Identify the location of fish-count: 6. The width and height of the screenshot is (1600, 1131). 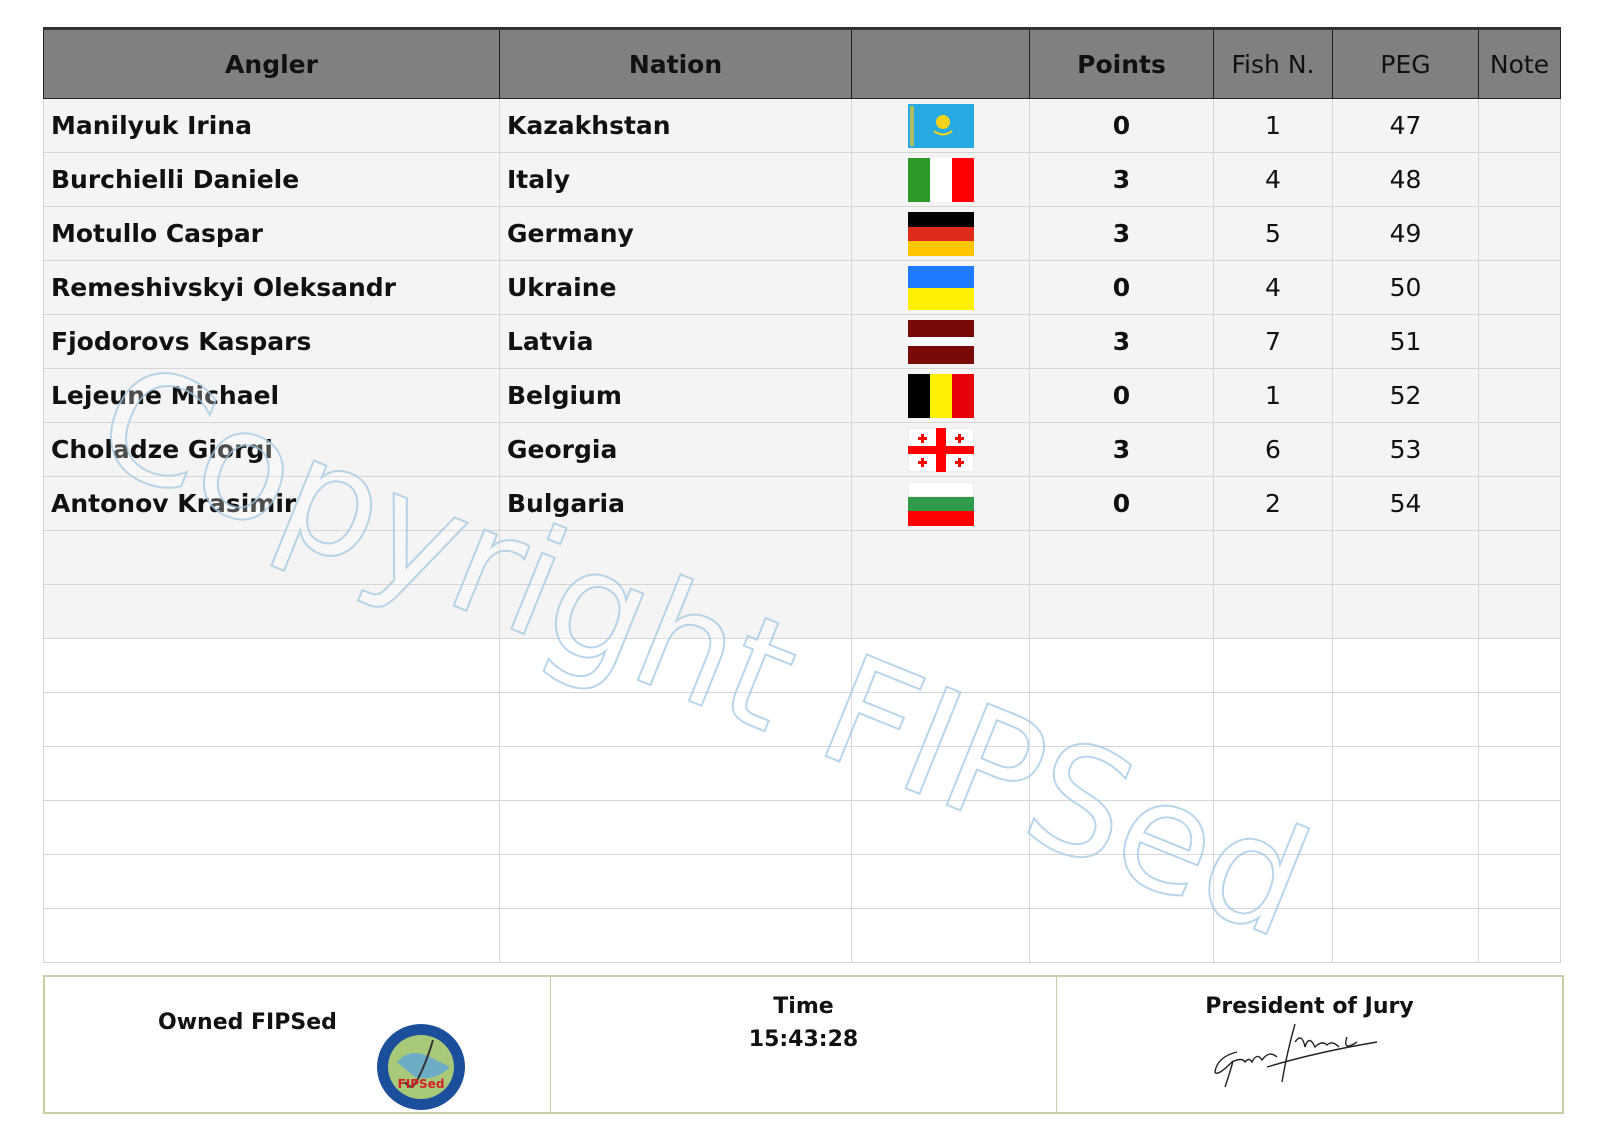
(1273, 449).